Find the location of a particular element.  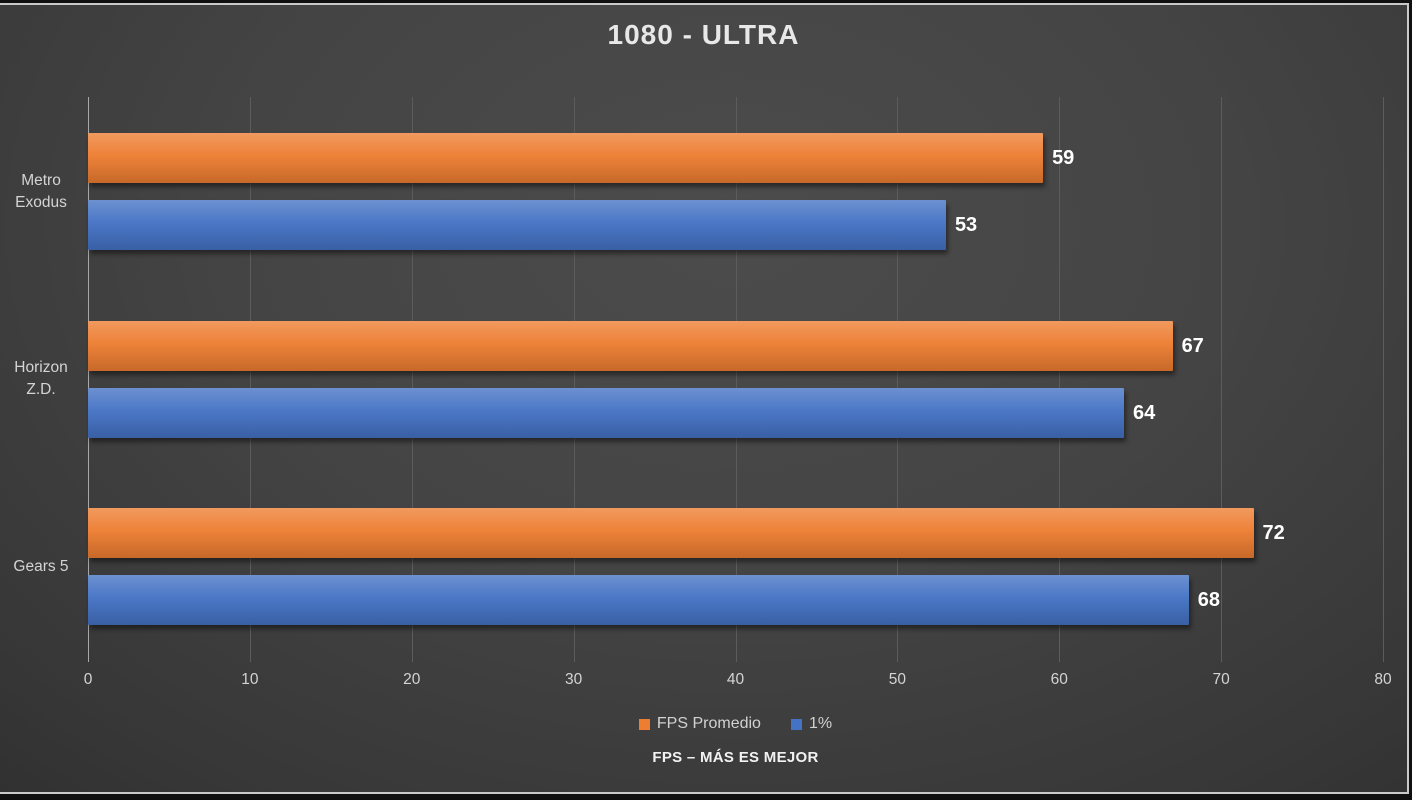

x-tick-label-60: 60 is located at coordinates (1059, 679).